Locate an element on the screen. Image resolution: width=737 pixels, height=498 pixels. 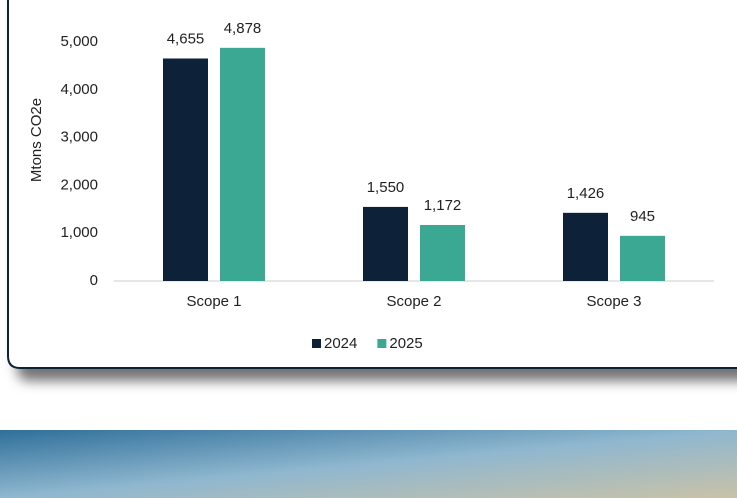
value-label: 1,426 is located at coordinates (586, 193).